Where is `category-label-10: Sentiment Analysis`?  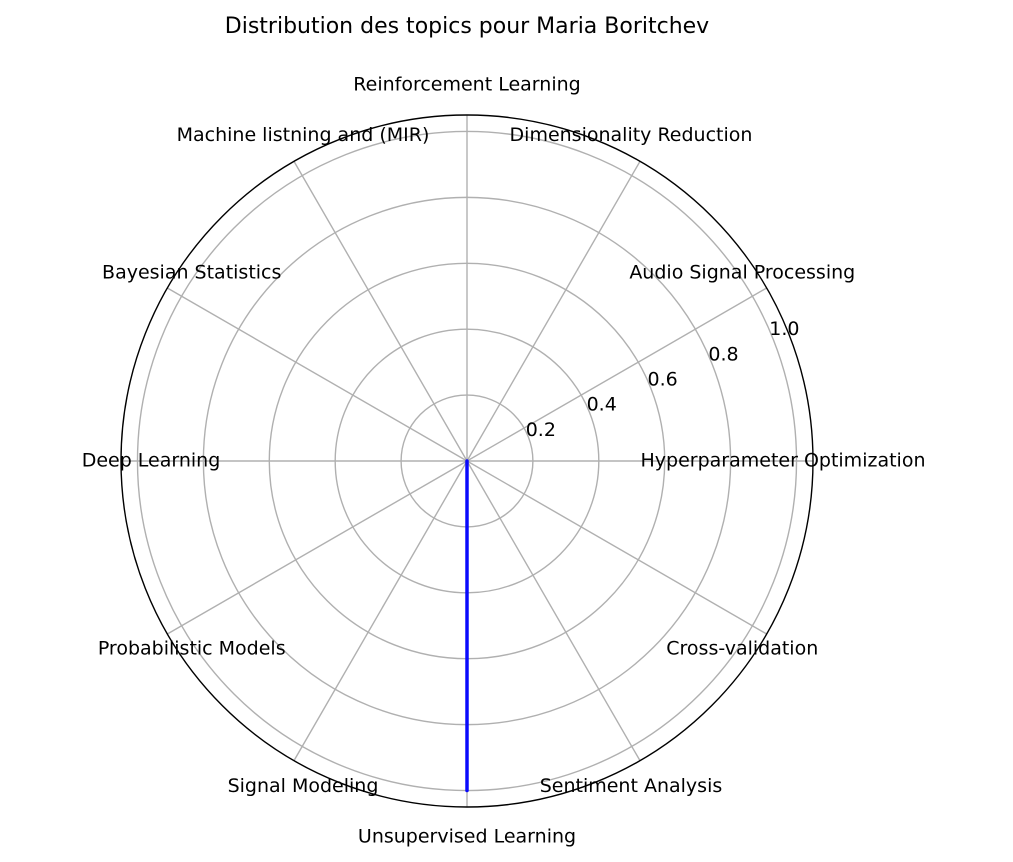
category-label-10: Sentiment Analysis is located at coordinates (631, 786).